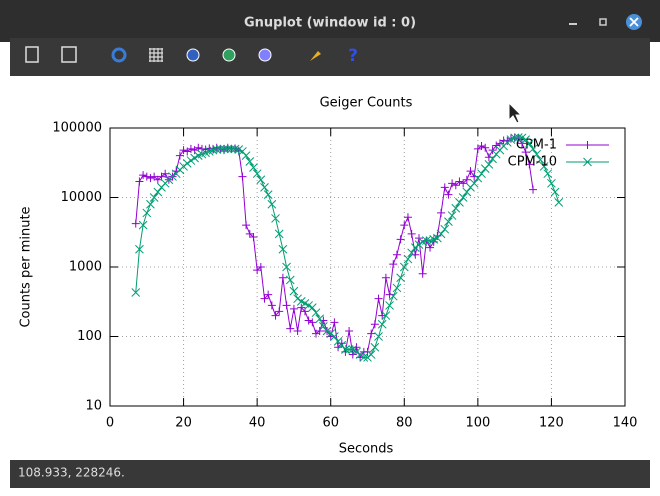 The image size is (660, 496). Describe the element at coordinates (193, 55) in the screenshot. I see `zoom-prev-icon` at that location.